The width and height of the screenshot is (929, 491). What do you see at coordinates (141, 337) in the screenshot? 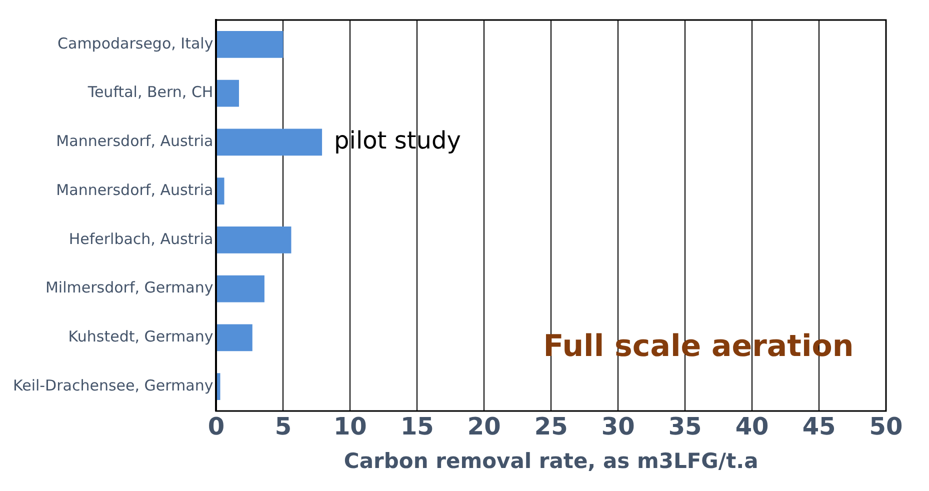
I see `y-tick-label: Kuhstedt, Germany` at bounding box center [141, 337].